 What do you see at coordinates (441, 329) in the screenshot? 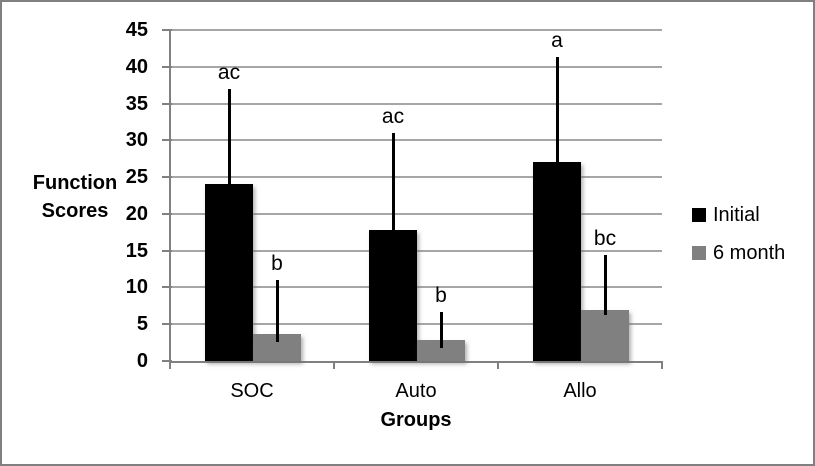
I see `error-bar-6-month-auto` at bounding box center [441, 329].